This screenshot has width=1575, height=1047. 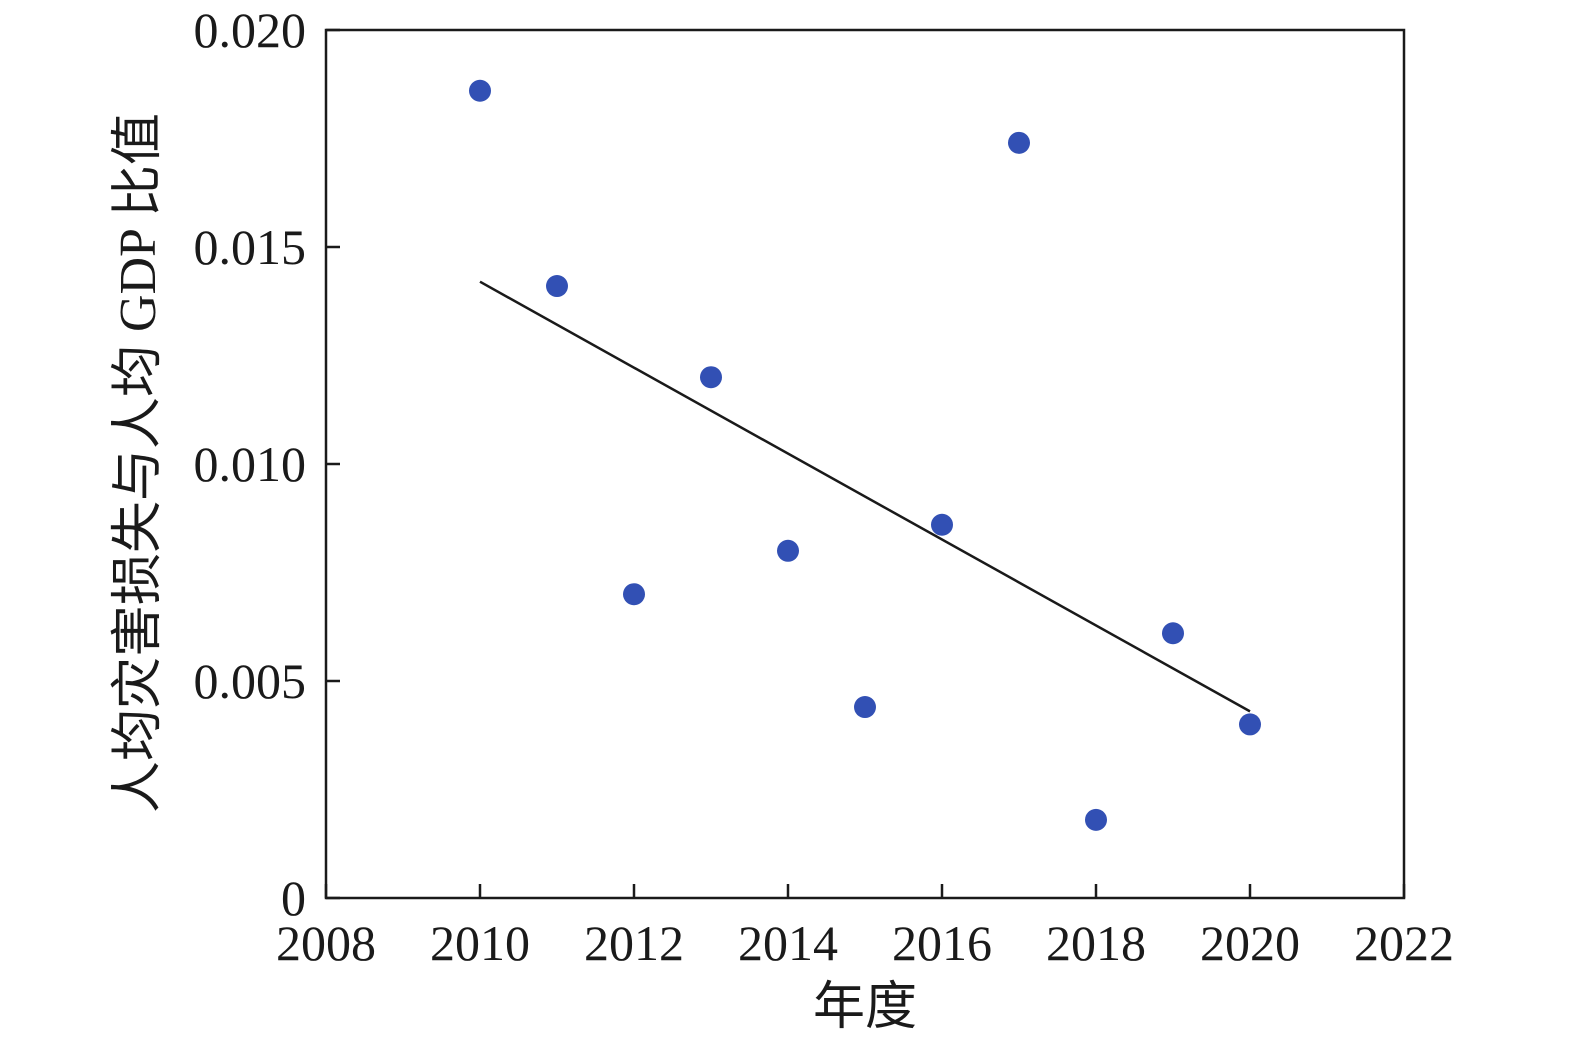 I want to click on y-tick-label: 0.020, so click(x=250, y=30).